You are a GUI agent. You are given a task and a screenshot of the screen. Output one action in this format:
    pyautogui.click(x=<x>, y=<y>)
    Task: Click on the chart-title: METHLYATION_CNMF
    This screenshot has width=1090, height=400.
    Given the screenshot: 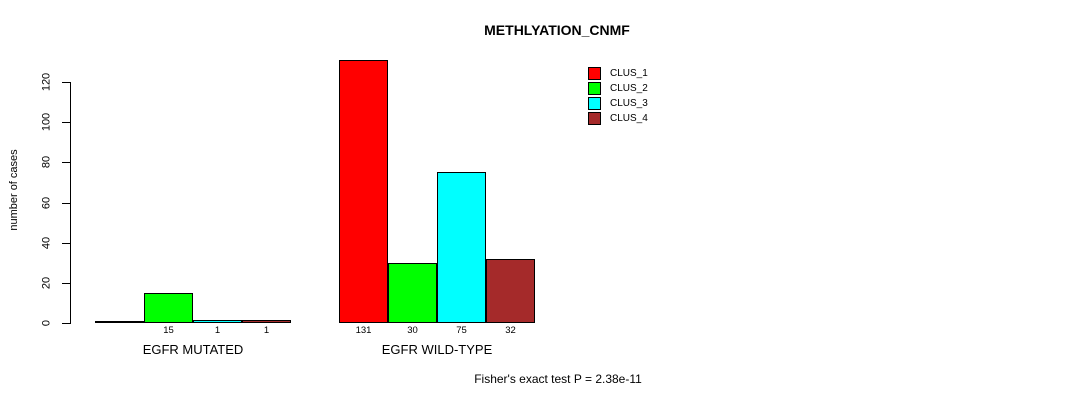 What is the action you would take?
    pyautogui.click(x=557, y=30)
    